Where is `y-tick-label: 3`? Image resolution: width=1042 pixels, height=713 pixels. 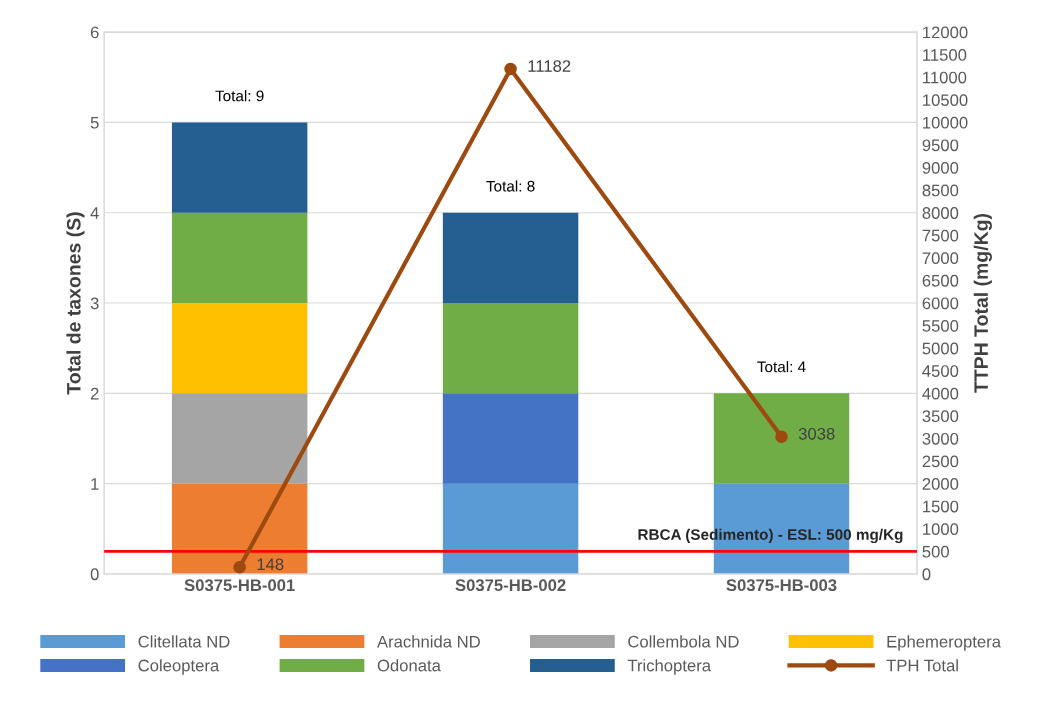 y-tick-label: 3 is located at coordinates (94, 303).